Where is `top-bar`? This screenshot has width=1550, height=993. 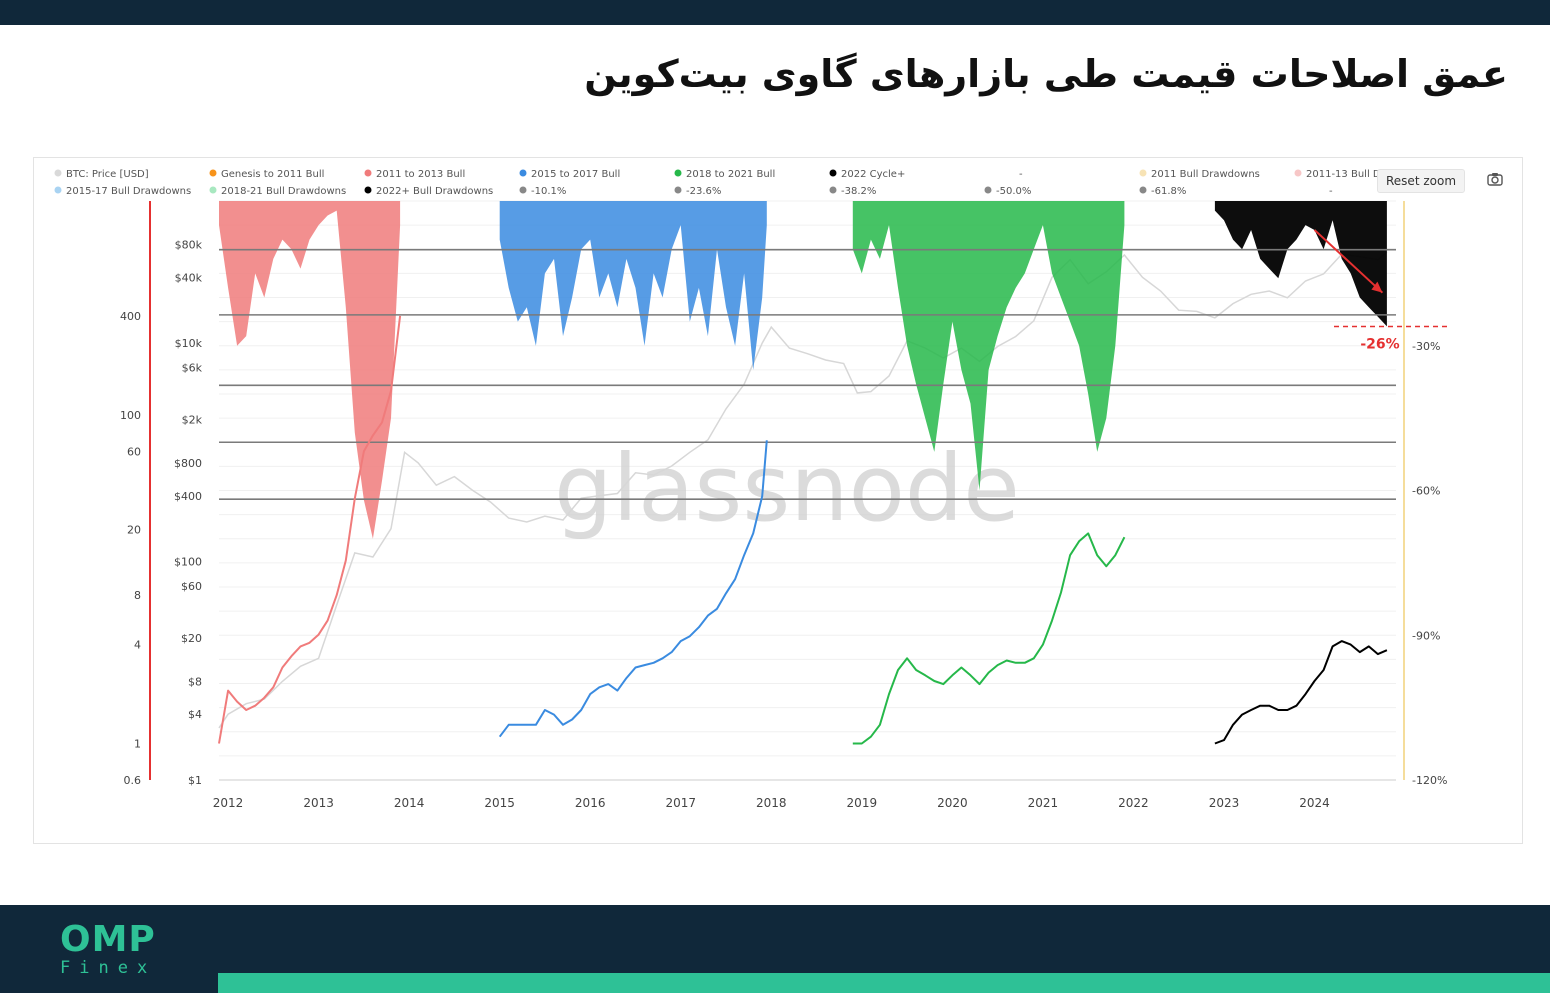
top-bar is located at coordinates (775, 12).